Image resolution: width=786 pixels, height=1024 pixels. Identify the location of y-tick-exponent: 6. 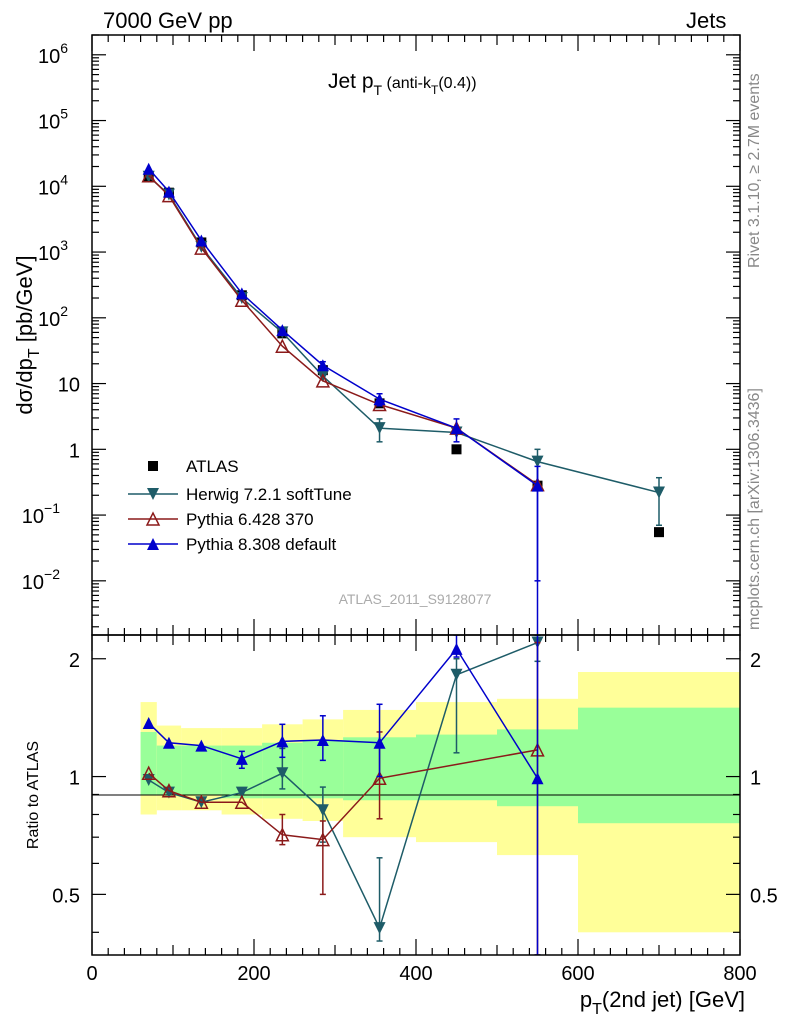
(64, 48).